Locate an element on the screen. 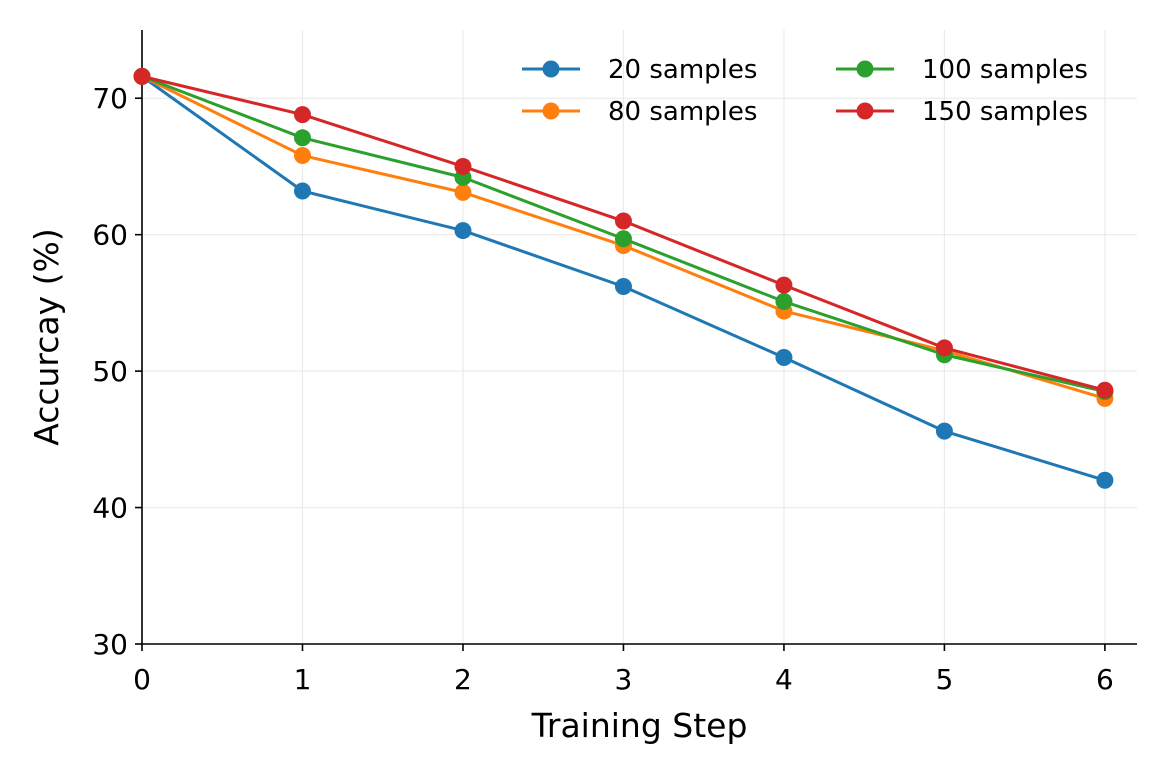 This screenshot has height=777, width=1166. legend-label: 80 samples is located at coordinates (682, 112).